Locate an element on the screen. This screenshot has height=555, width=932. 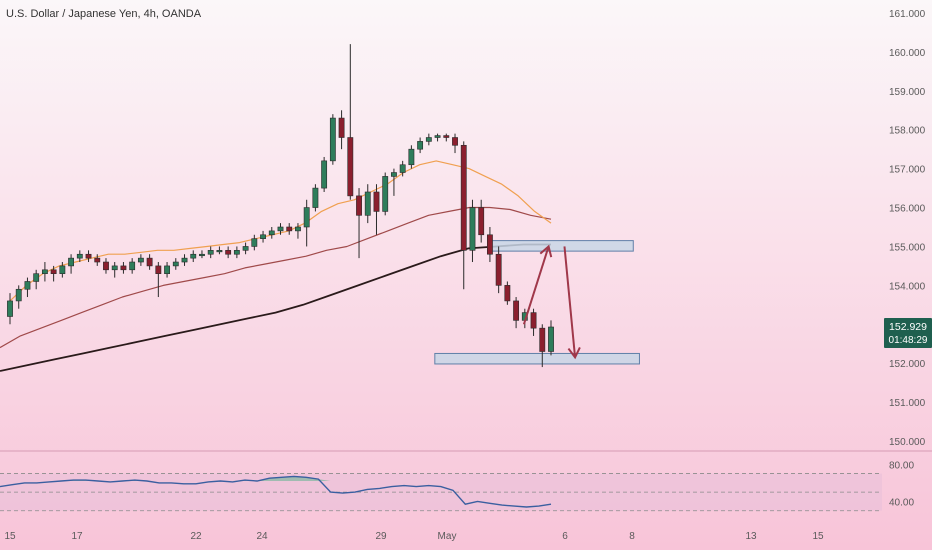
time-tick-label: 17 is located at coordinates (77, 536).